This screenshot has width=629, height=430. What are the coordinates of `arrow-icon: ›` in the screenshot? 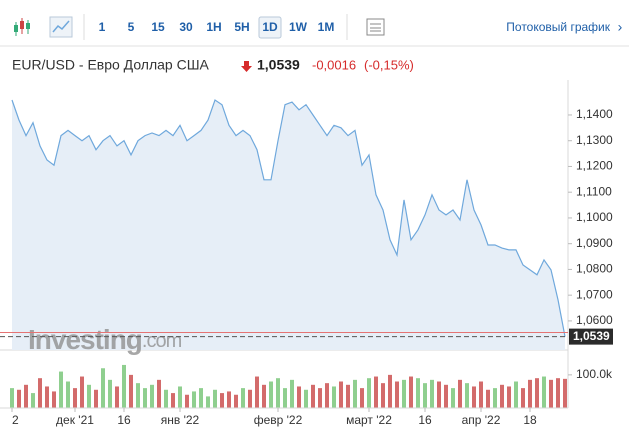 It's located at (620, 27).